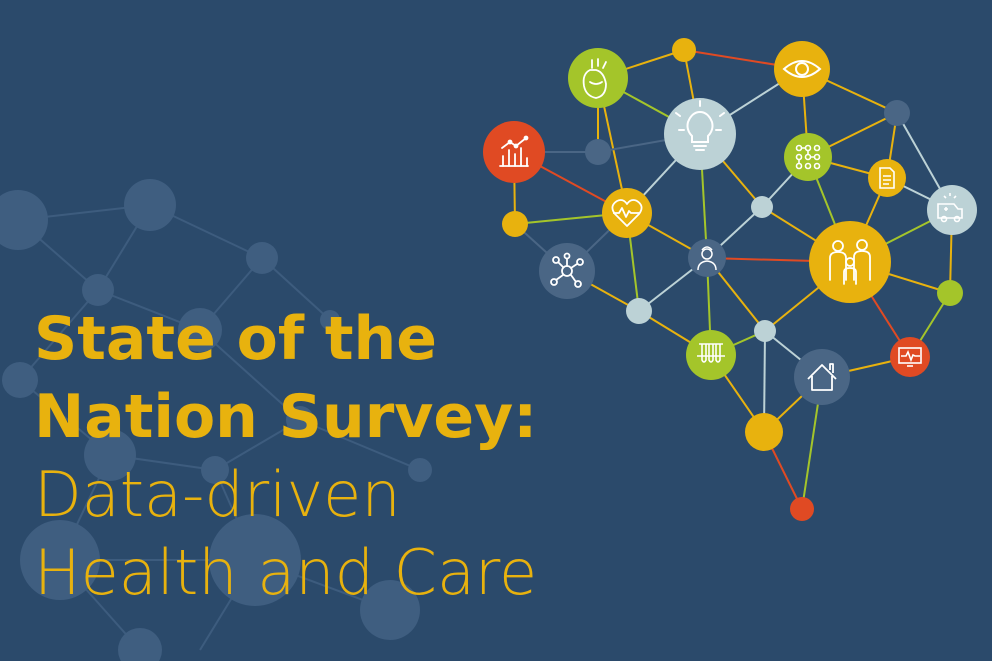 This screenshot has width=992, height=661. What do you see at coordinates (952, 210) in the screenshot?
I see `ambulance-icon` at bounding box center [952, 210].